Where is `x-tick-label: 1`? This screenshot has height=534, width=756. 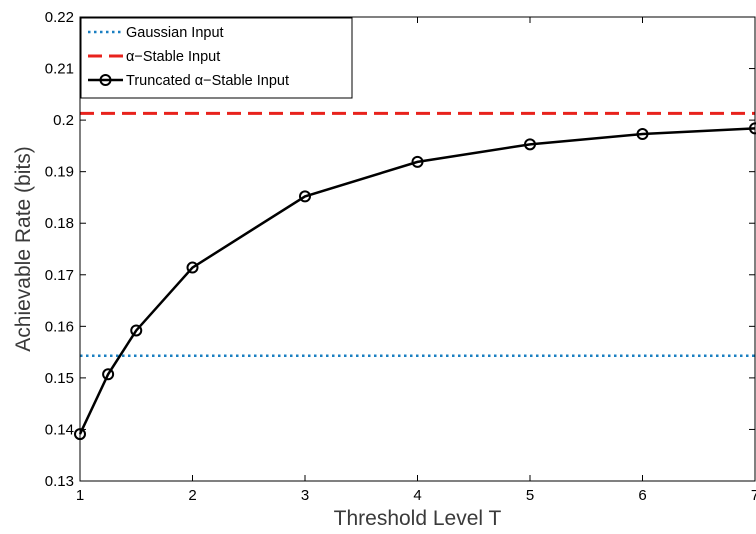
x-tick-label: 1 is located at coordinates (80, 495).